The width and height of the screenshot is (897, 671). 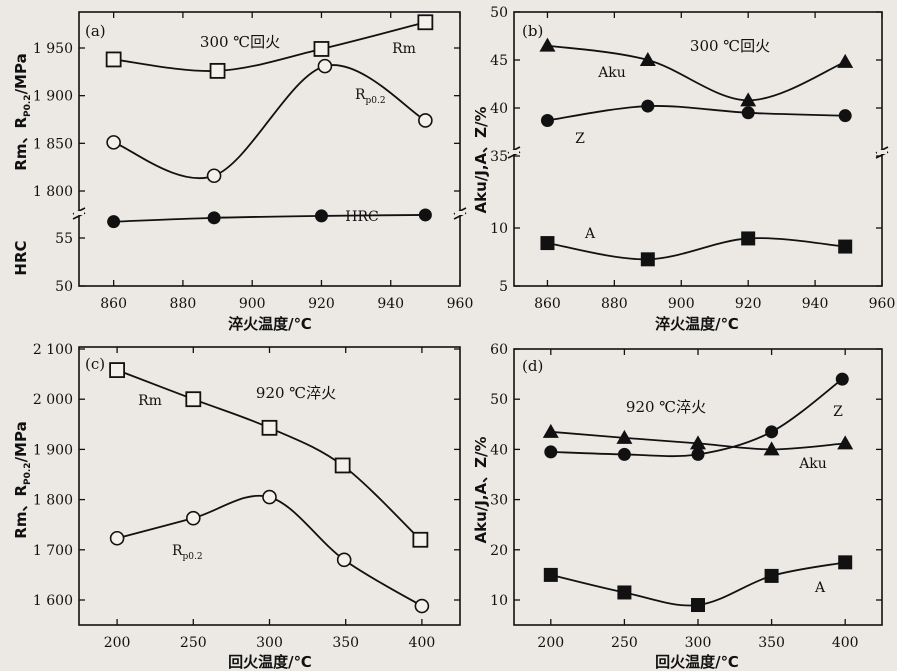 What do you see at coordinates (499, 400) in the screenshot?
I see `y-tick-label-d: 50` at bounding box center [499, 400].